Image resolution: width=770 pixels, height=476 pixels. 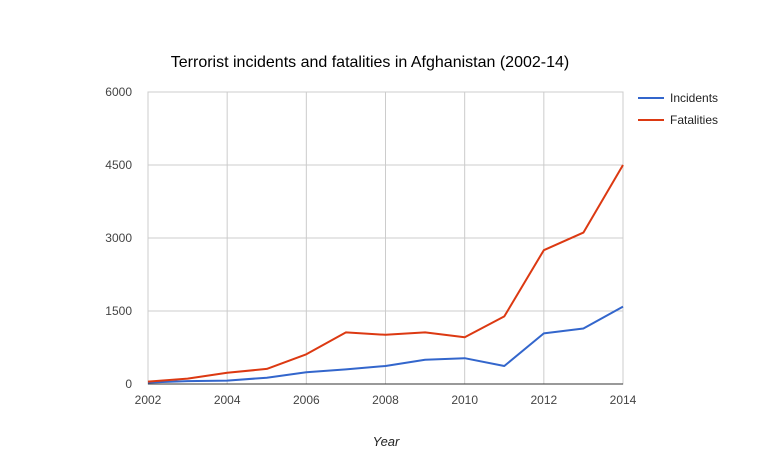 I want to click on y-tick-label: 3000, so click(x=118, y=238).